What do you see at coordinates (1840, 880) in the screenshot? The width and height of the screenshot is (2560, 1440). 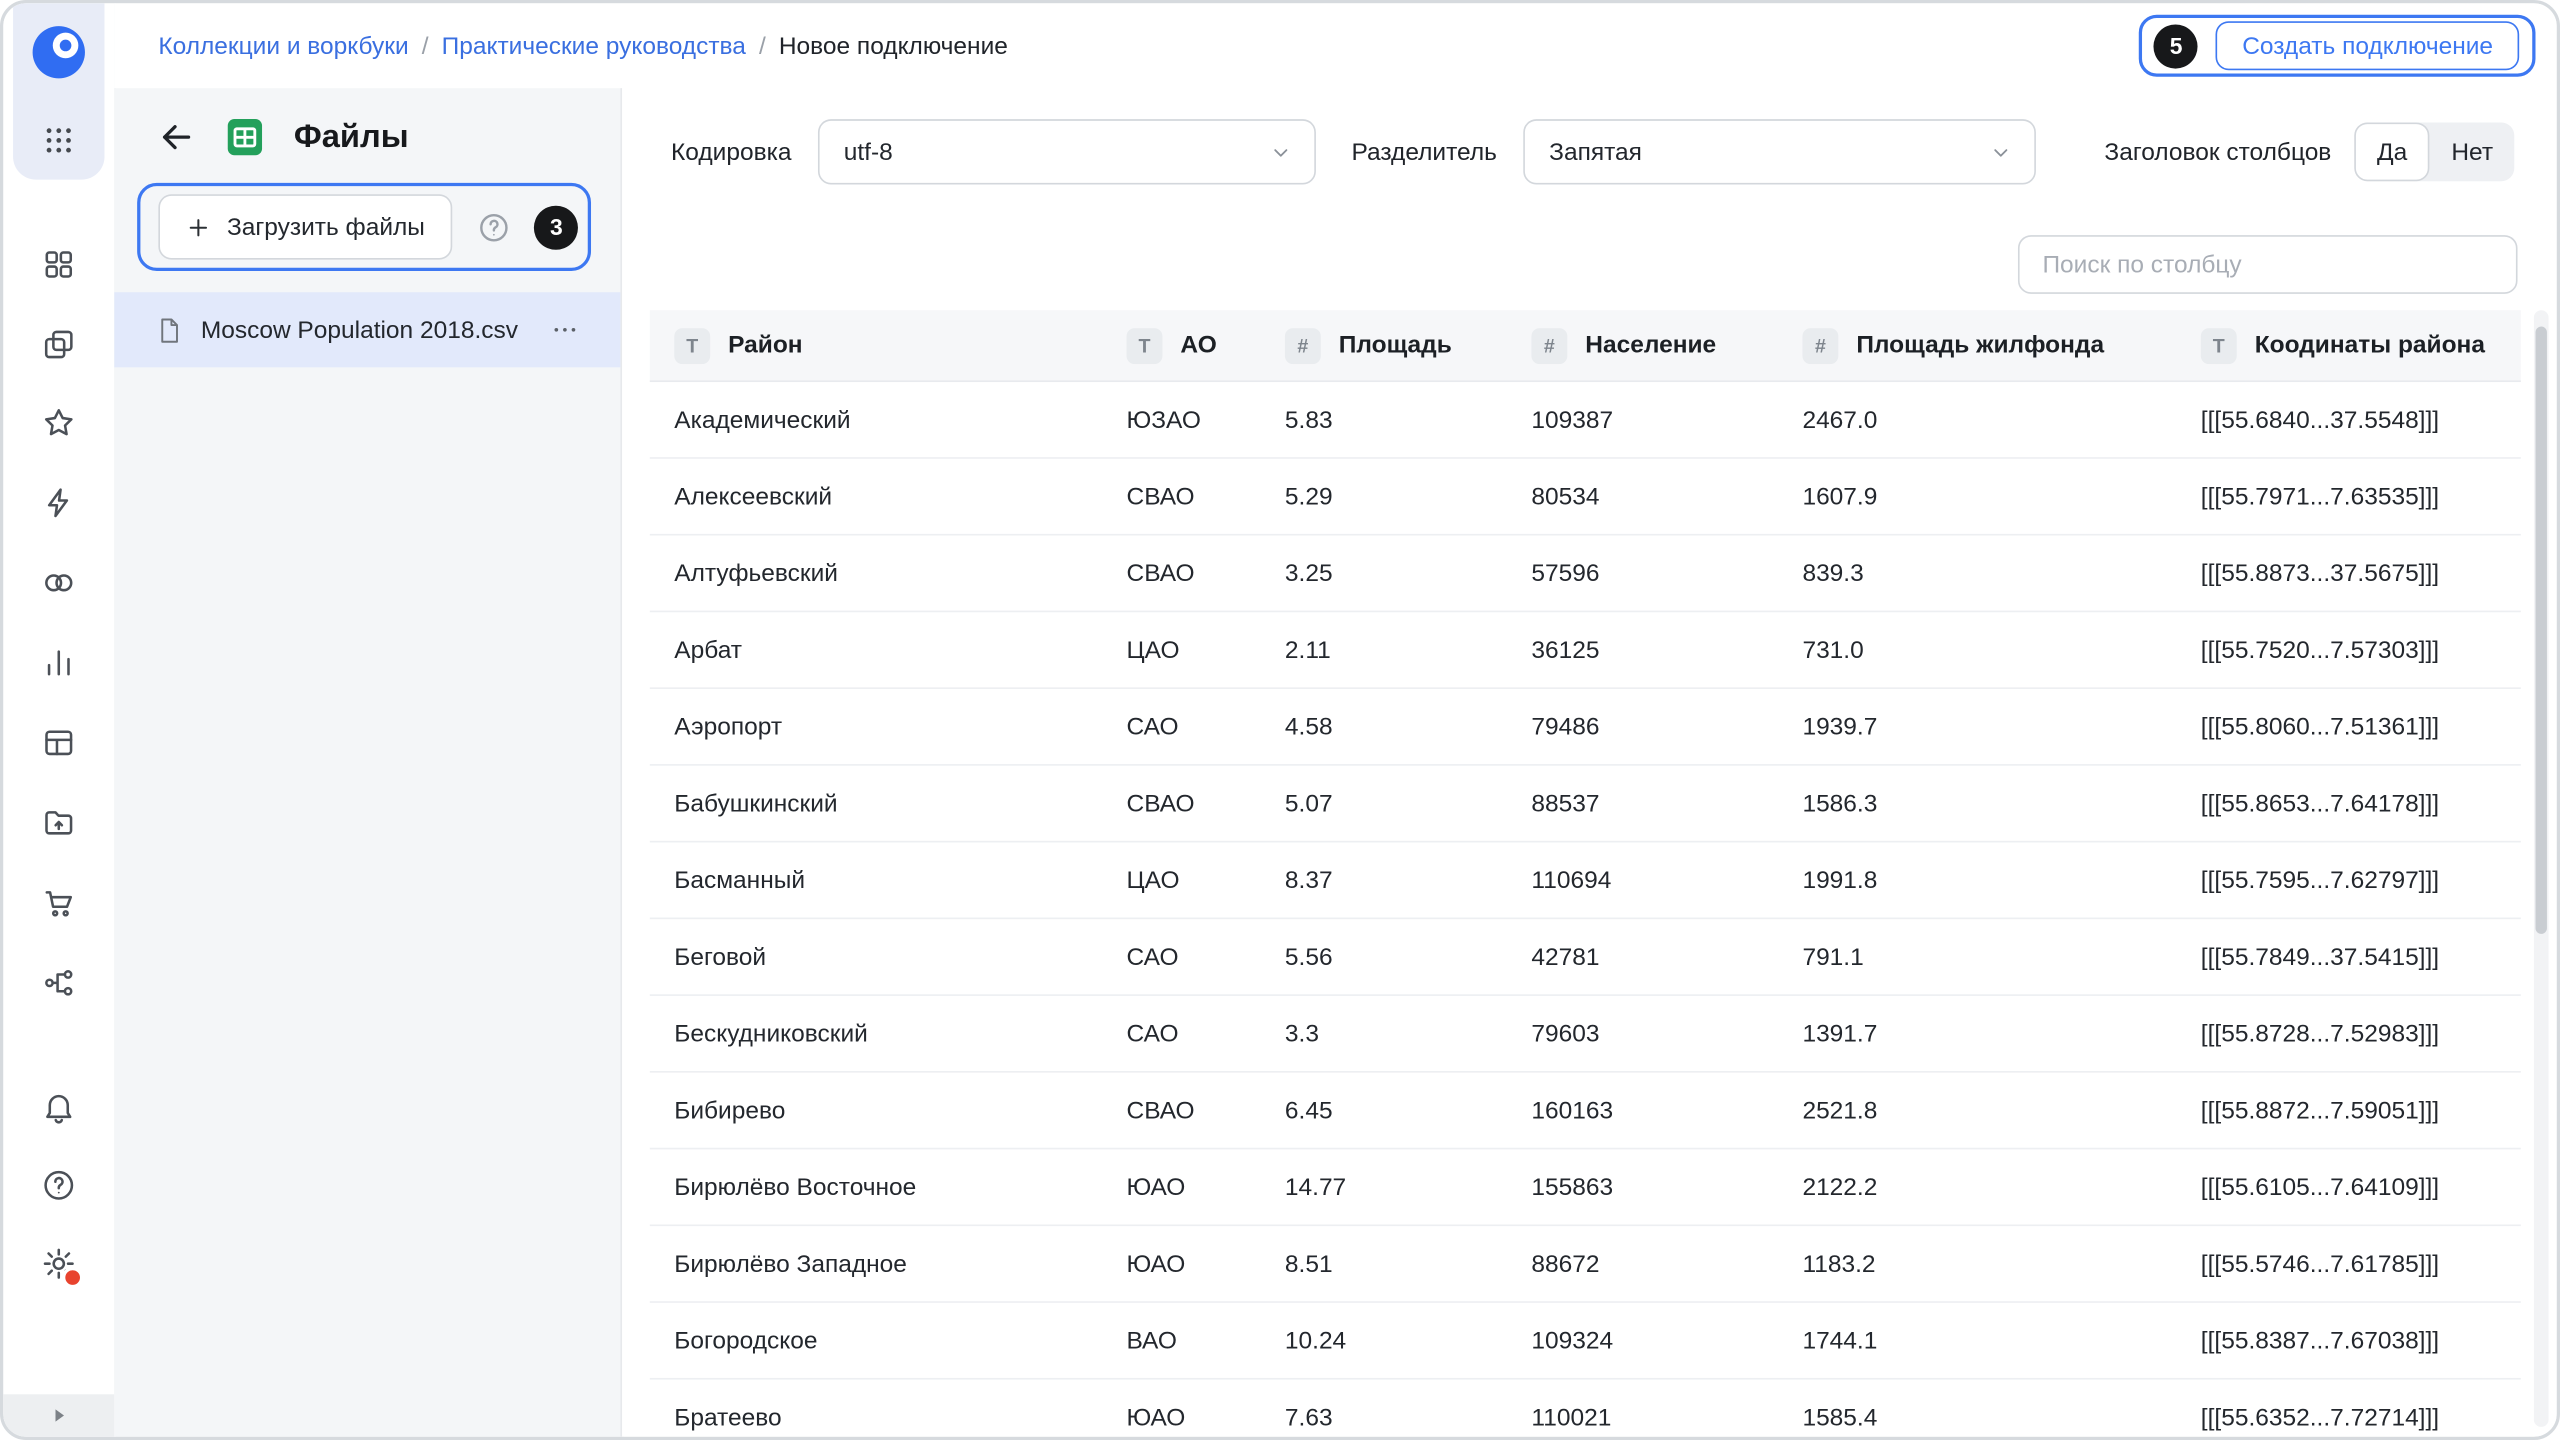 I see `table-cell: 1991.8` at bounding box center [1840, 880].